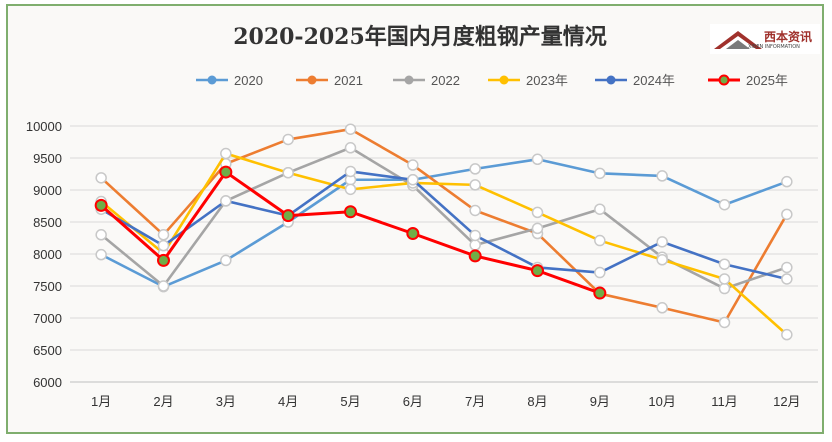  What do you see at coordinates (229, 80) in the screenshot?
I see `legend-item: 2020` at bounding box center [229, 80].